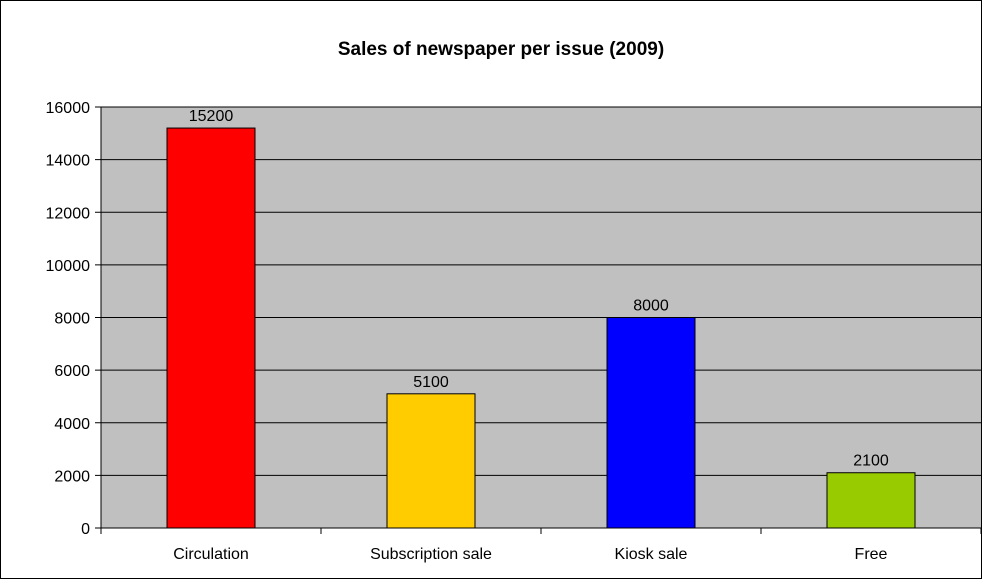 The width and height of the screenshot is (982, 579). What do you see at coordinates (72, 319) in the screenshot?
I see `y-tick-label: 8000` at bounding box center [72, 319].